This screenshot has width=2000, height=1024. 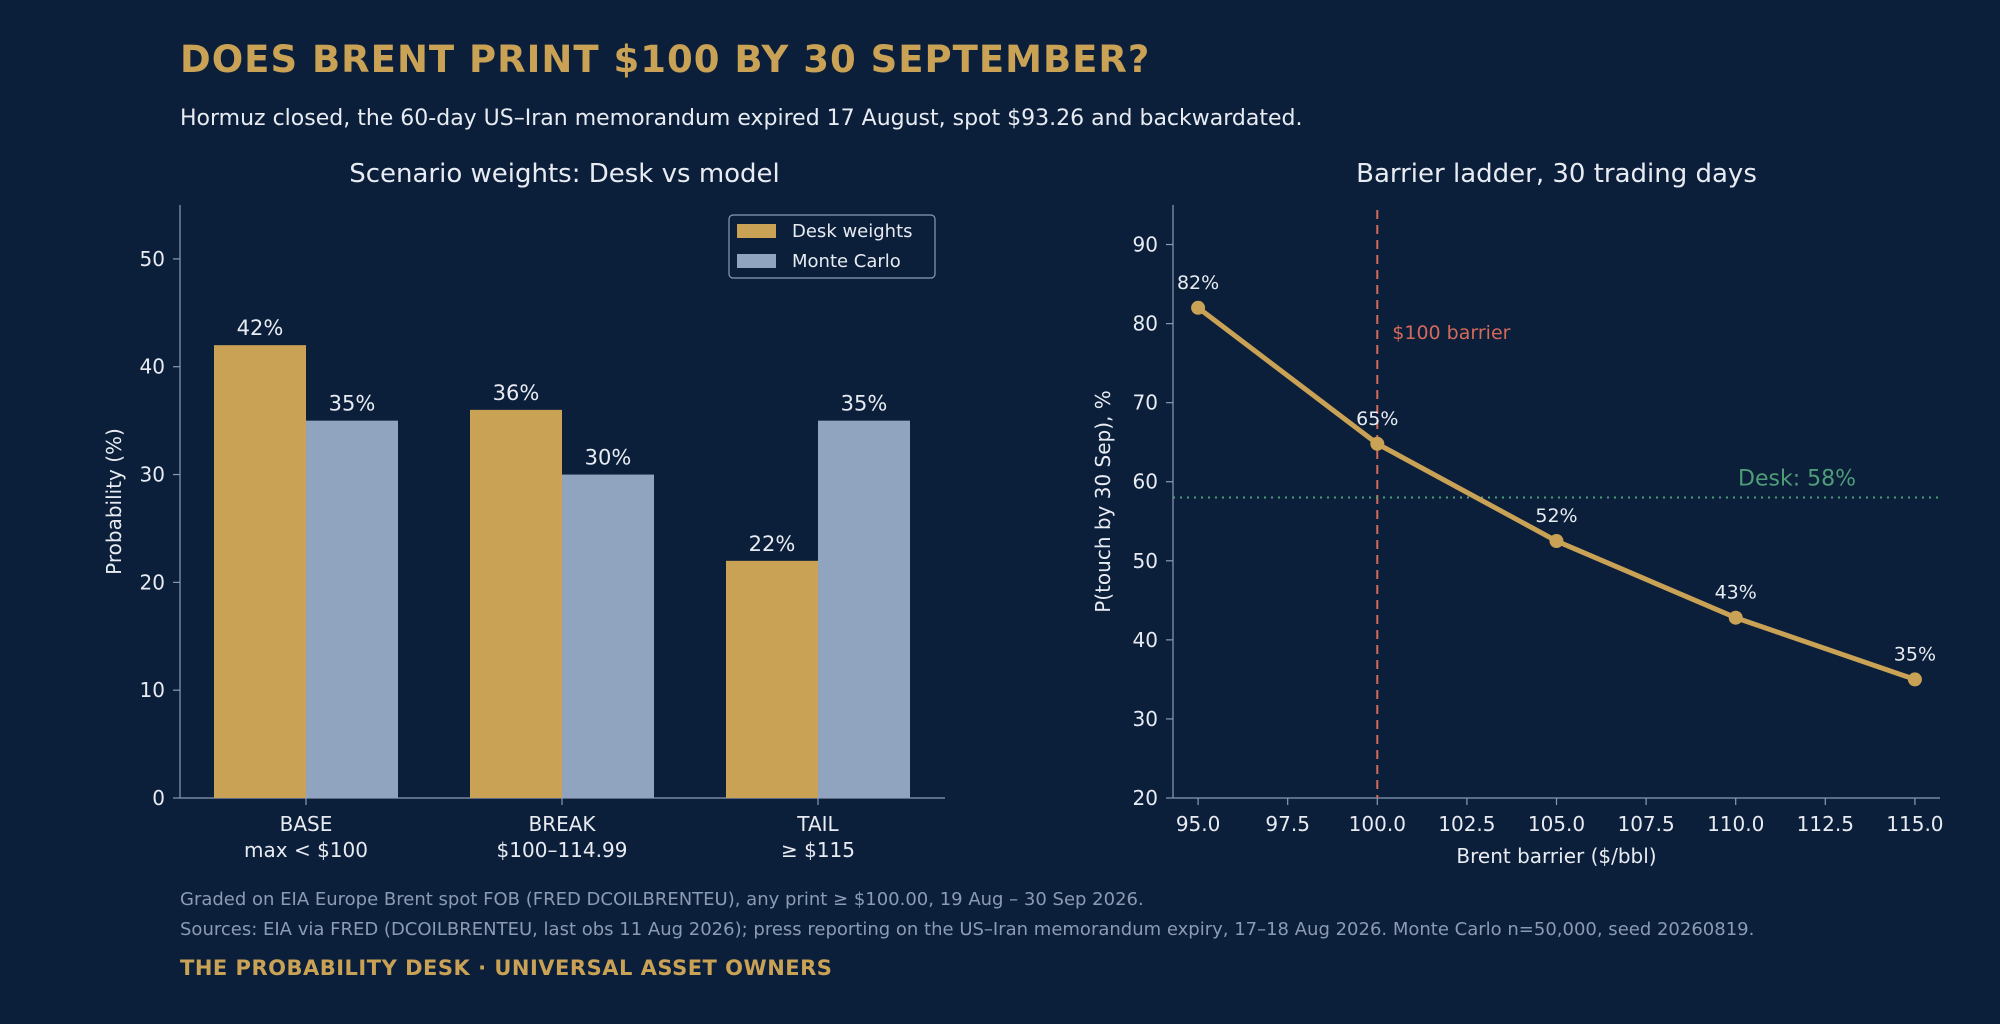 What do you see at coordinates (1103, 501) in the screenshot?
I see `line-y-axis-label: P(touch by 30 Sep), %` at bounding box center [1103, 501].